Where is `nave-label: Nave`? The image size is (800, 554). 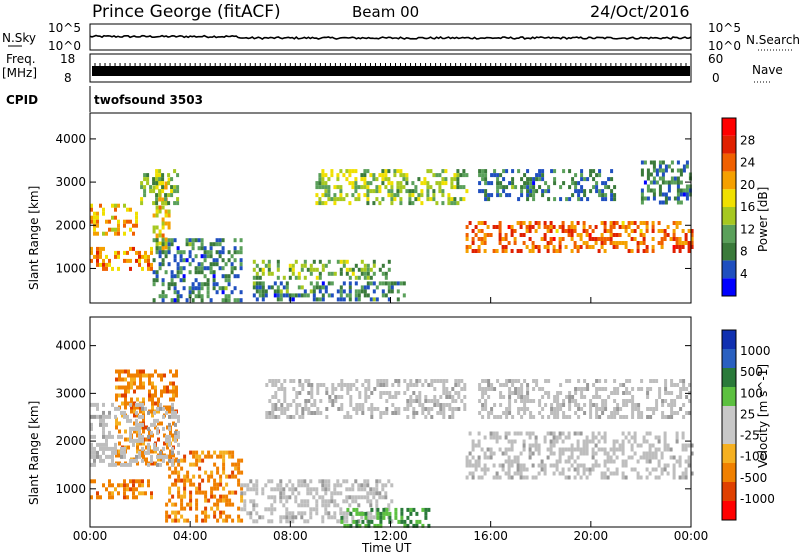 nave-label: Nave is located at coordinates (767, 70).